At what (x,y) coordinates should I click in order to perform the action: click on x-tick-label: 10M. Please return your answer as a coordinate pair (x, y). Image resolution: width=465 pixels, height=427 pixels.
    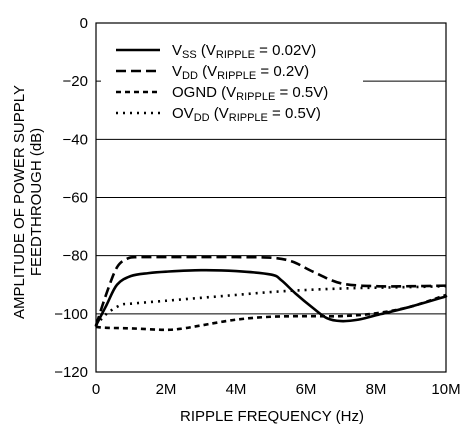
    Looking at the image, I should click on (445, 389).